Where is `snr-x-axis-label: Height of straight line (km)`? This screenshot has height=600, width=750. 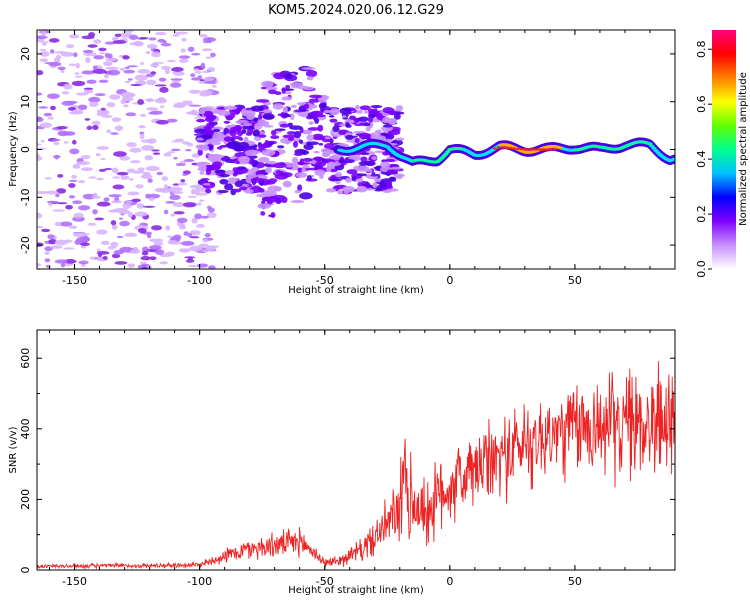 snr-x-axis-label: Height of straight line (km) is located at coordinates (356, 590).